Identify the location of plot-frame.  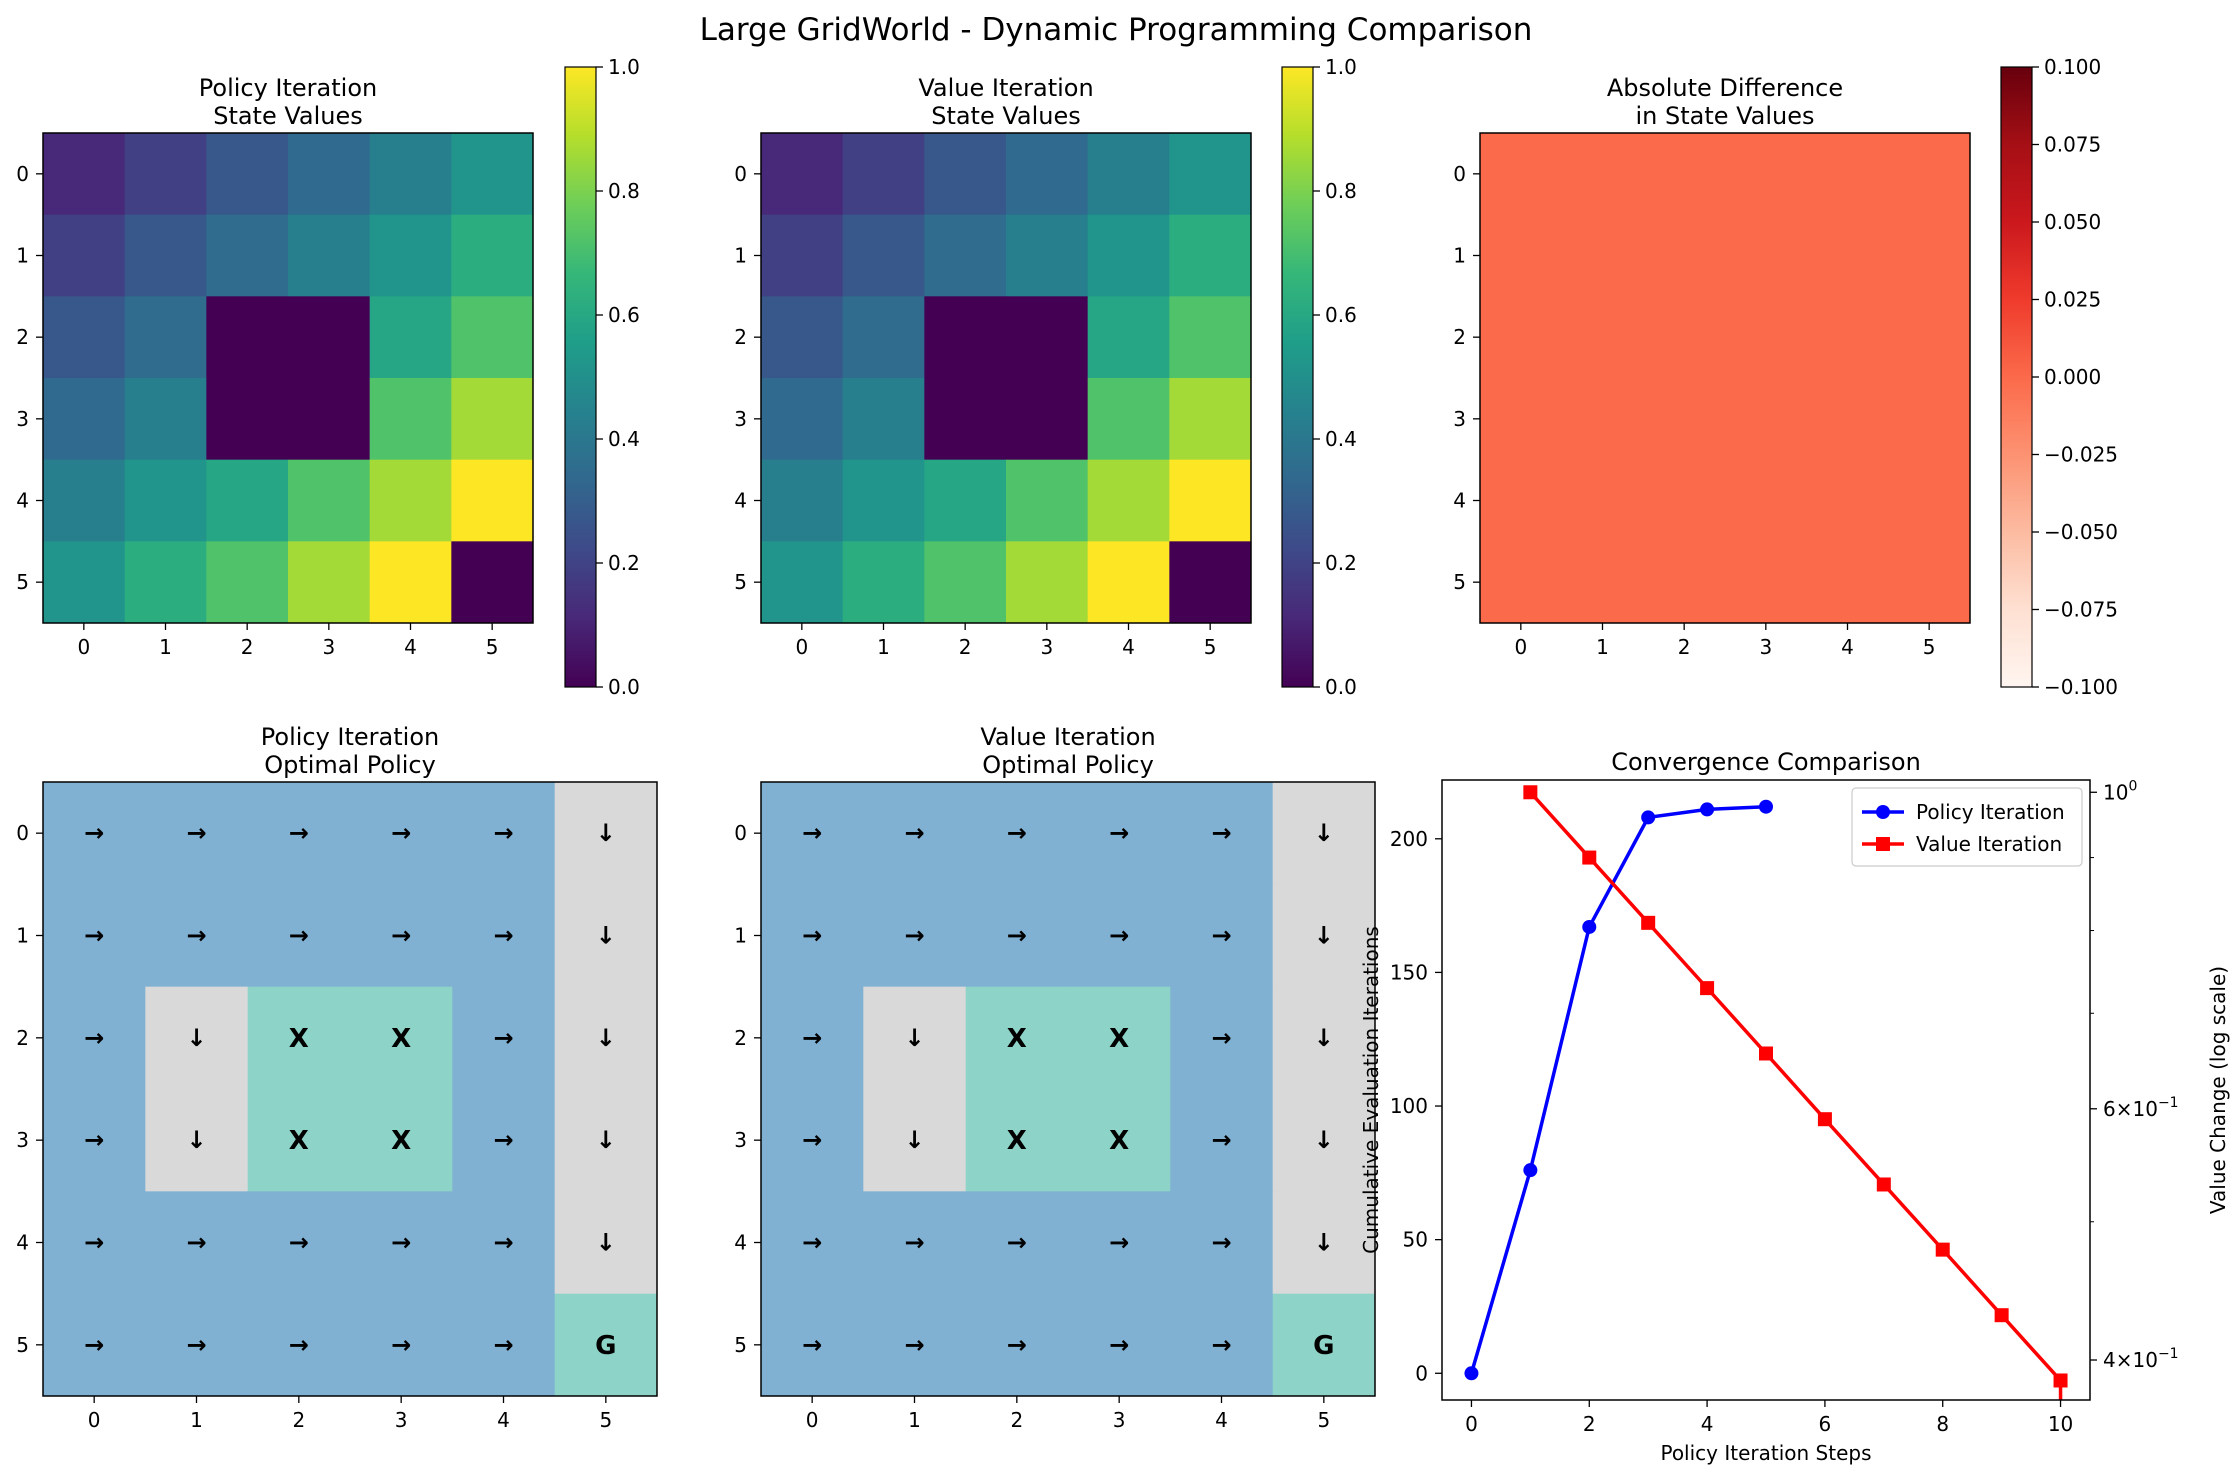
(1068, 1089).